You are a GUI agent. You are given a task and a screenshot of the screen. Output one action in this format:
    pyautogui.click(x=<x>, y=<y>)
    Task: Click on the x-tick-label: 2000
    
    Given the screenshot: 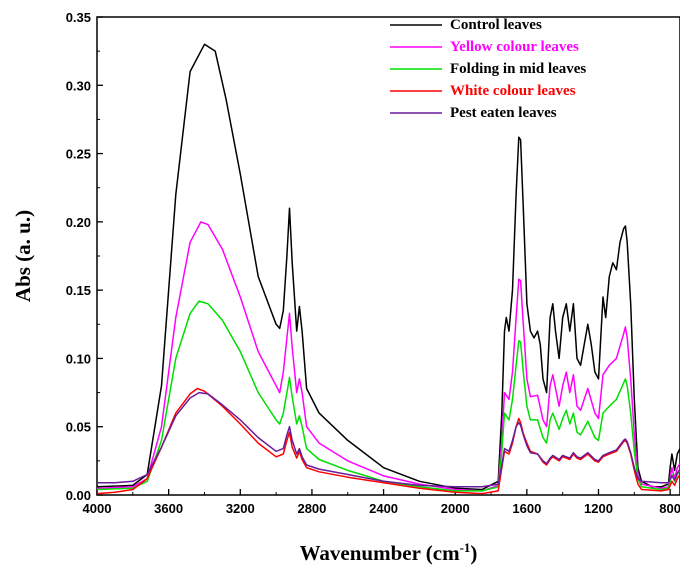 What is the action you would take?
    pyautogui.click(x=455, y=508)
    